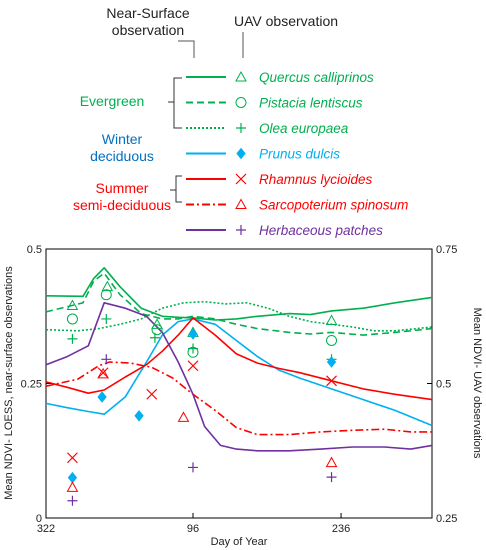 This screenshot has height=550, width=486. Describe the element at coordinates (34, 250) in the screenshot. I see `y-left-tick-label: 0.5` at that location.